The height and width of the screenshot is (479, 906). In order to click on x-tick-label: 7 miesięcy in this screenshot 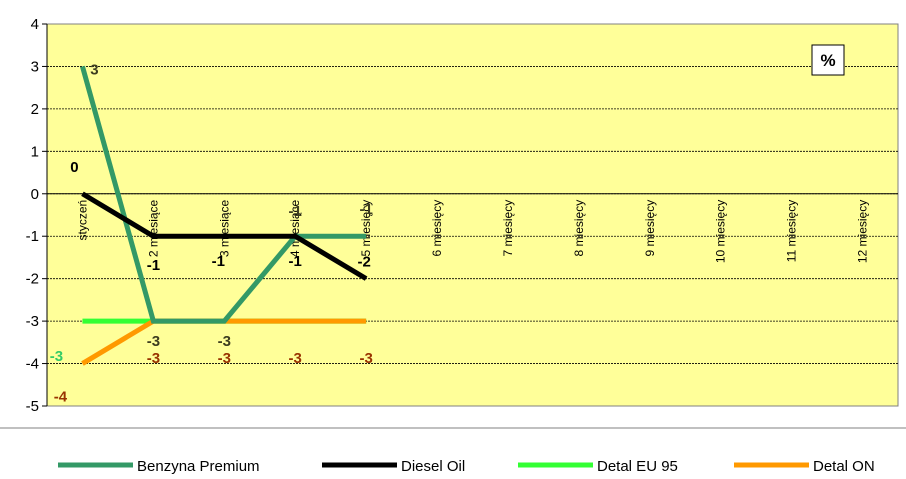, I will do `click(508, 228)`.